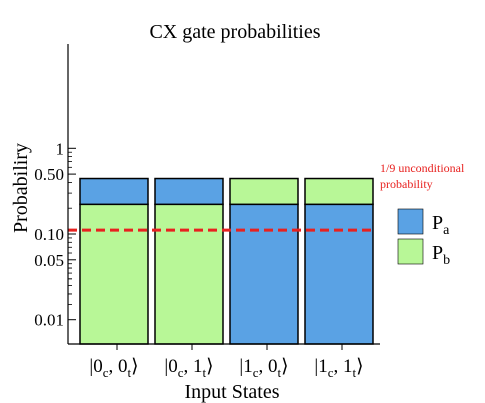 Image resolution: width=485 pixels, height=403 pixels. Describe the element at coordinates (49, 234) in the screenshot. I see `y-tick-label-2: 0.10` at that location.